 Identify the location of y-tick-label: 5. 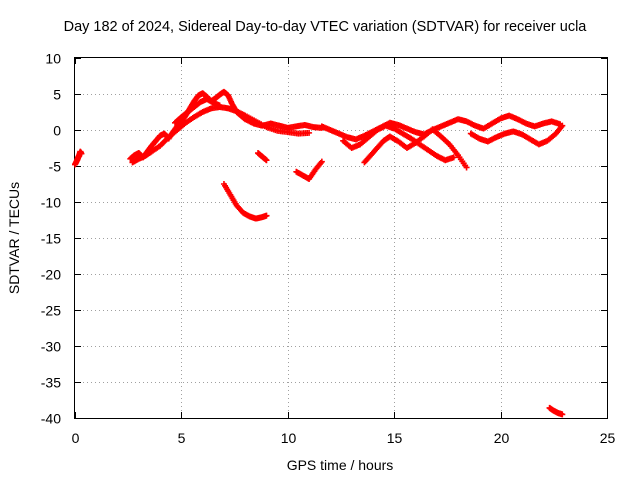
(57, 95).